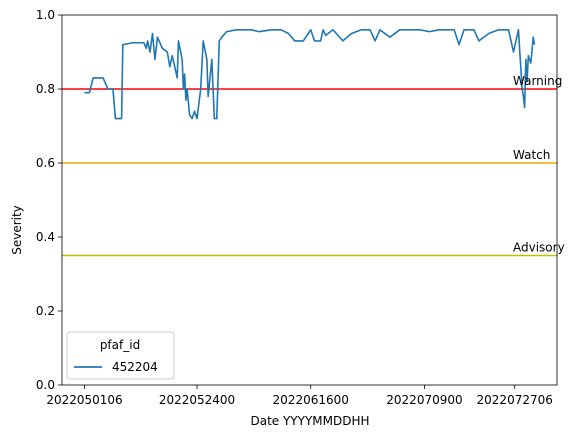  What do you see at coordinates (309, 421) in the screenshot?
I see `x-axis-label: Date YYYYMMDDHH` at bounding box center [309, 421].